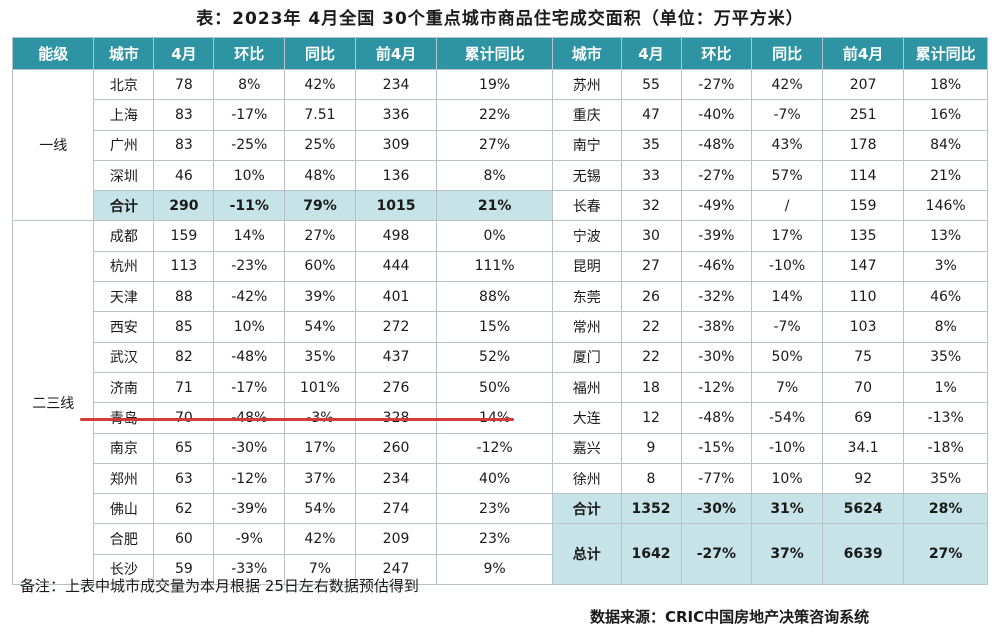 This screenshot has width=1000, height=642. Describe the element at coordinates (945, 115) in the screenshot. I see `cell: 16%` at that location.